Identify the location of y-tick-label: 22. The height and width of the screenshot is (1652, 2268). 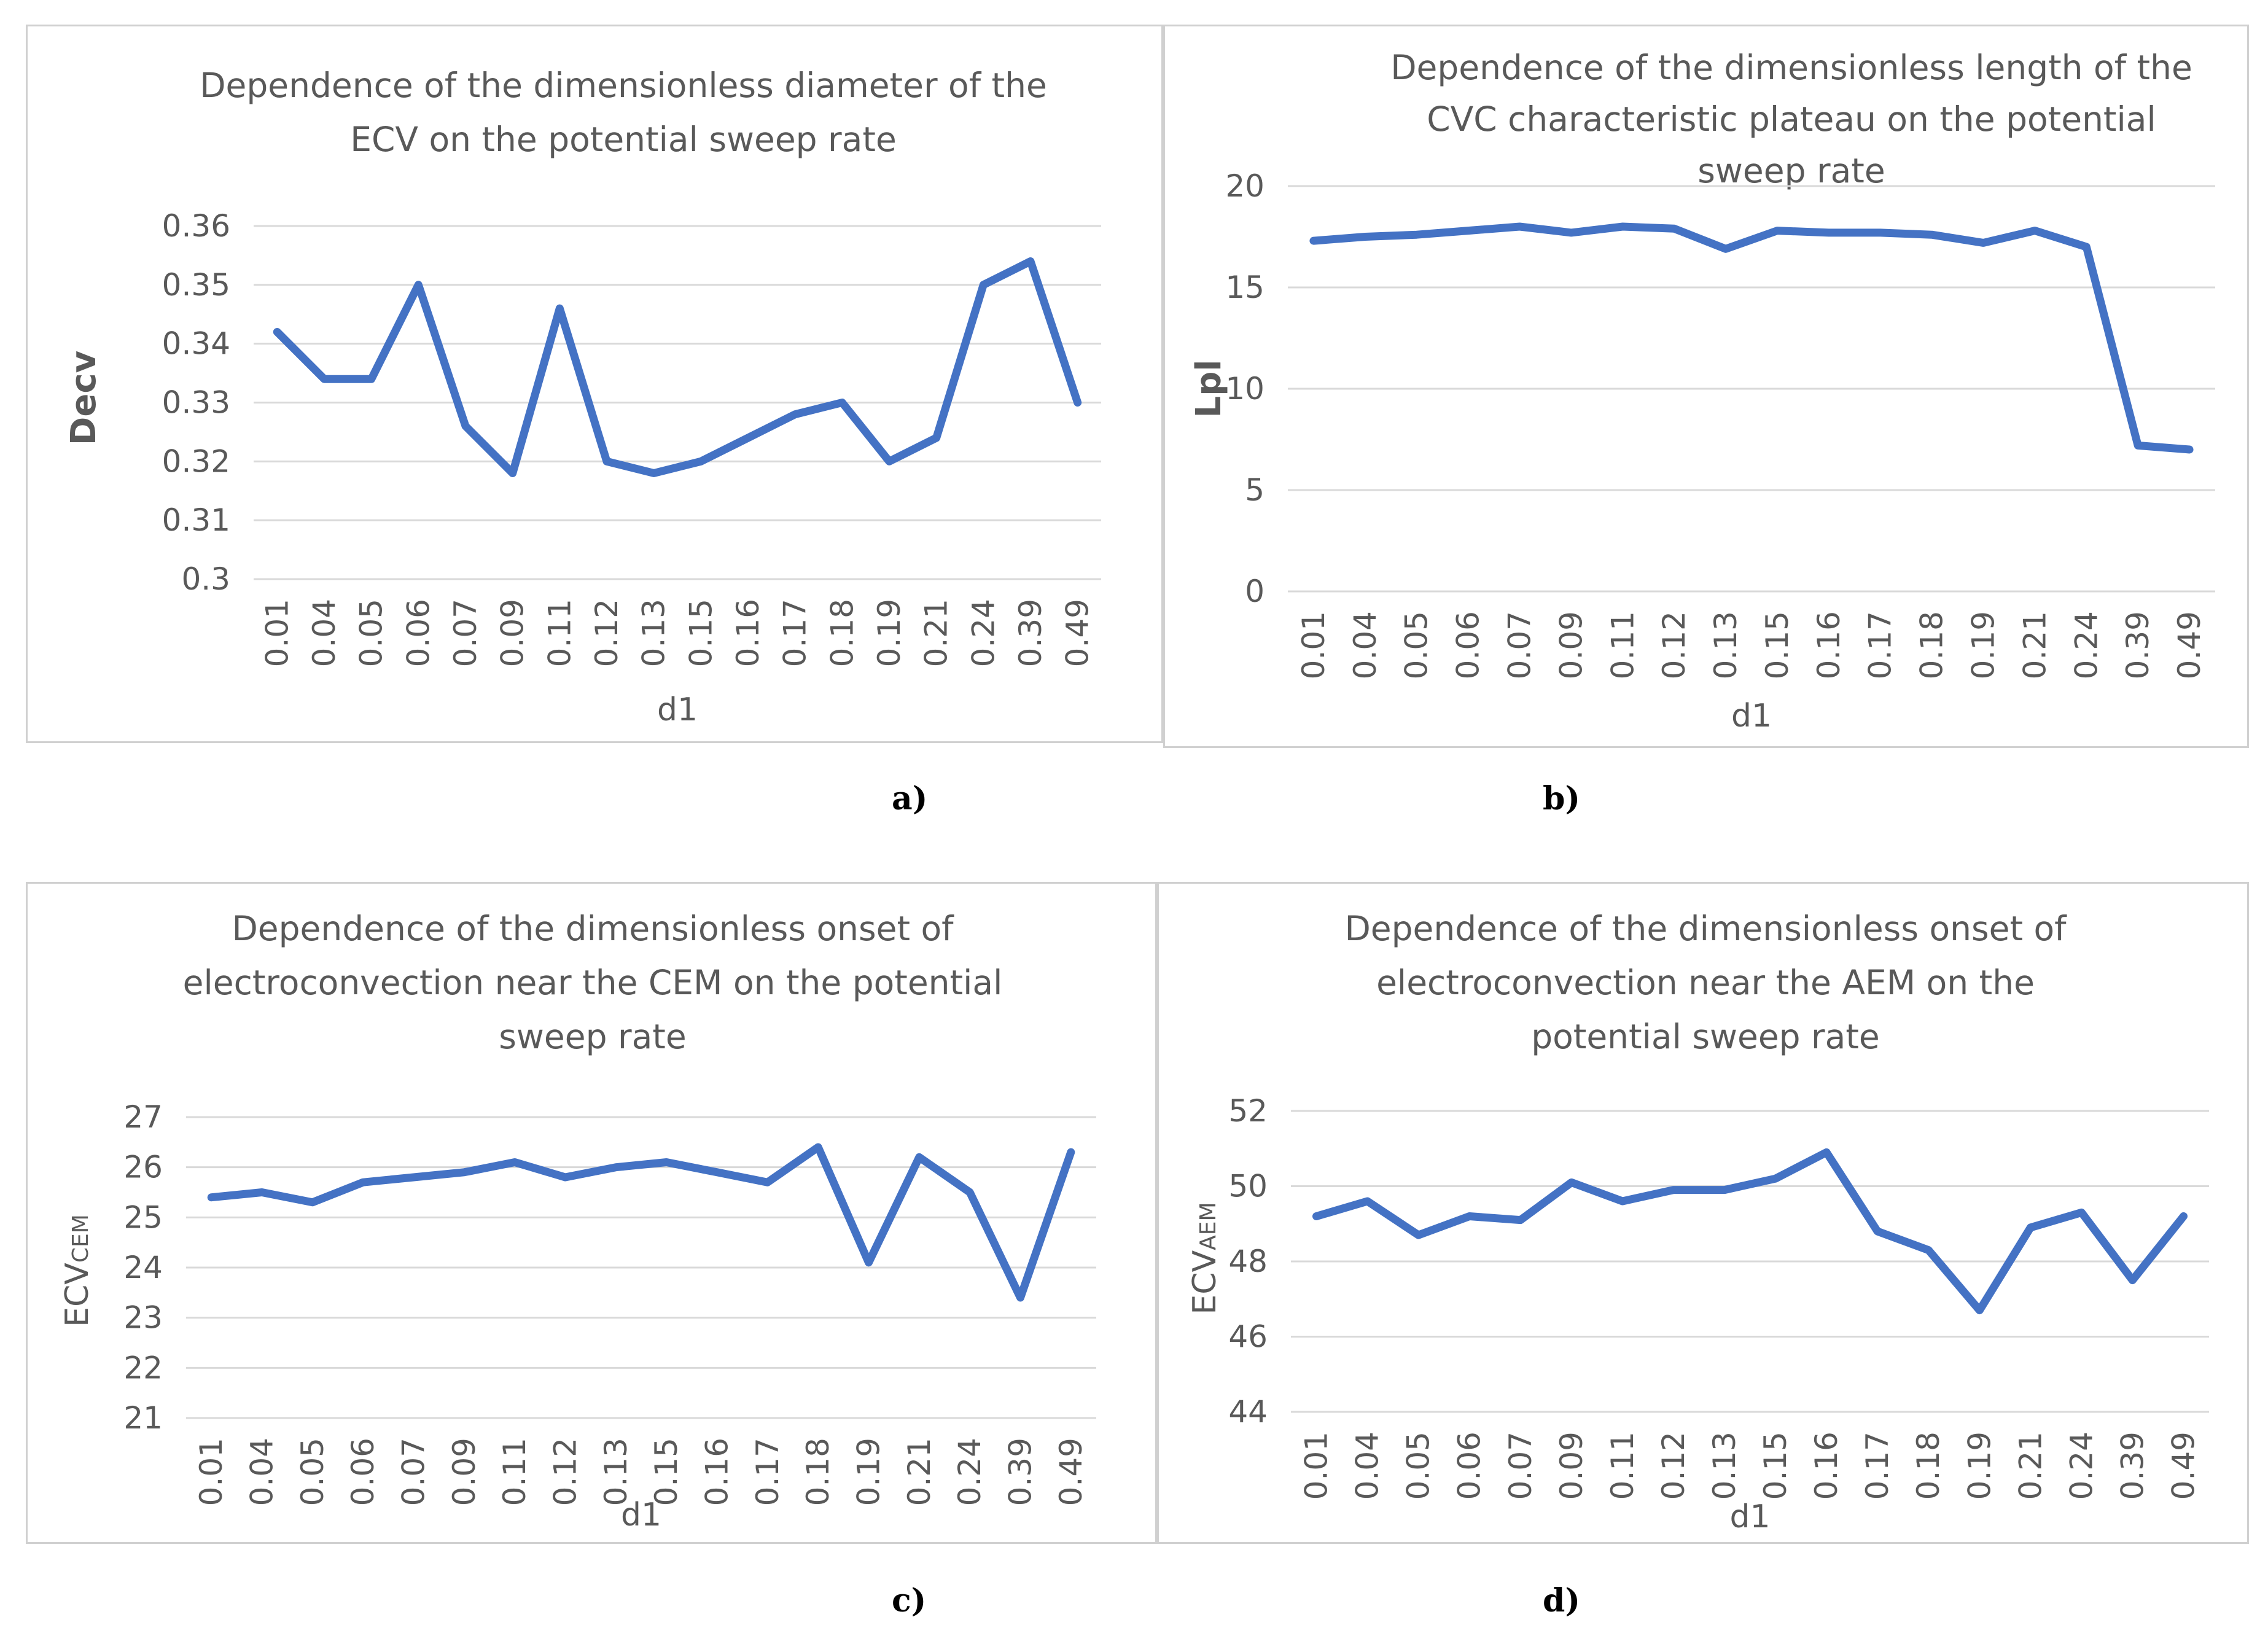
(143, 1367).